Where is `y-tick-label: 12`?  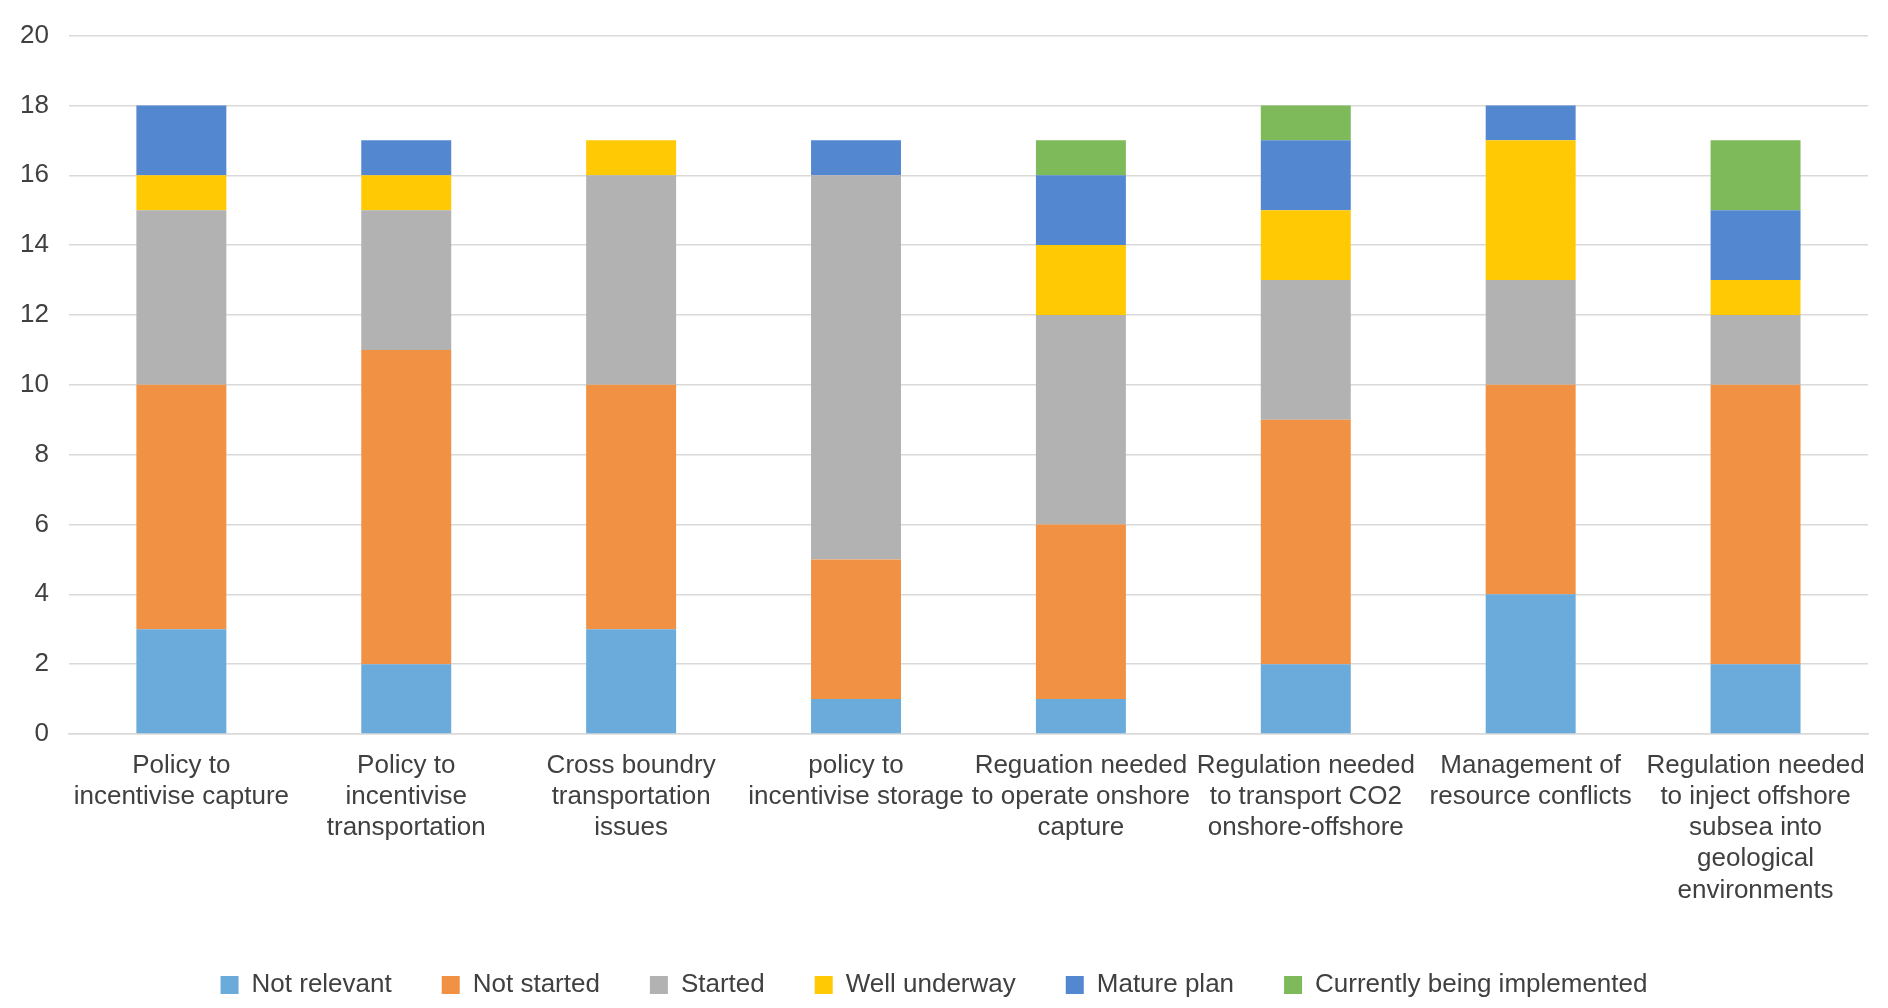
y-tick-label: 12 is located at coordinates (34, 313).